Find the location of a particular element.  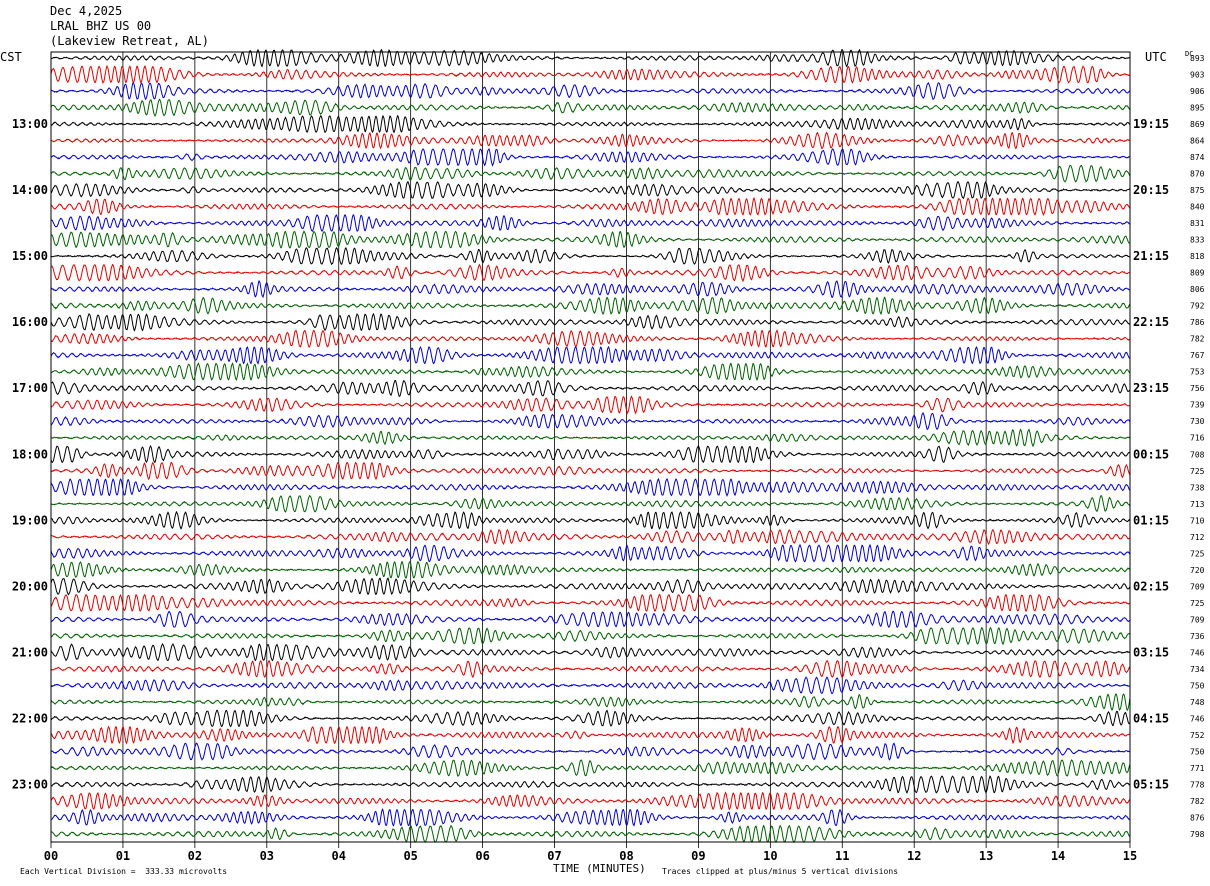

left-hour-label: 17:00 is located at coordinates (30, 388).